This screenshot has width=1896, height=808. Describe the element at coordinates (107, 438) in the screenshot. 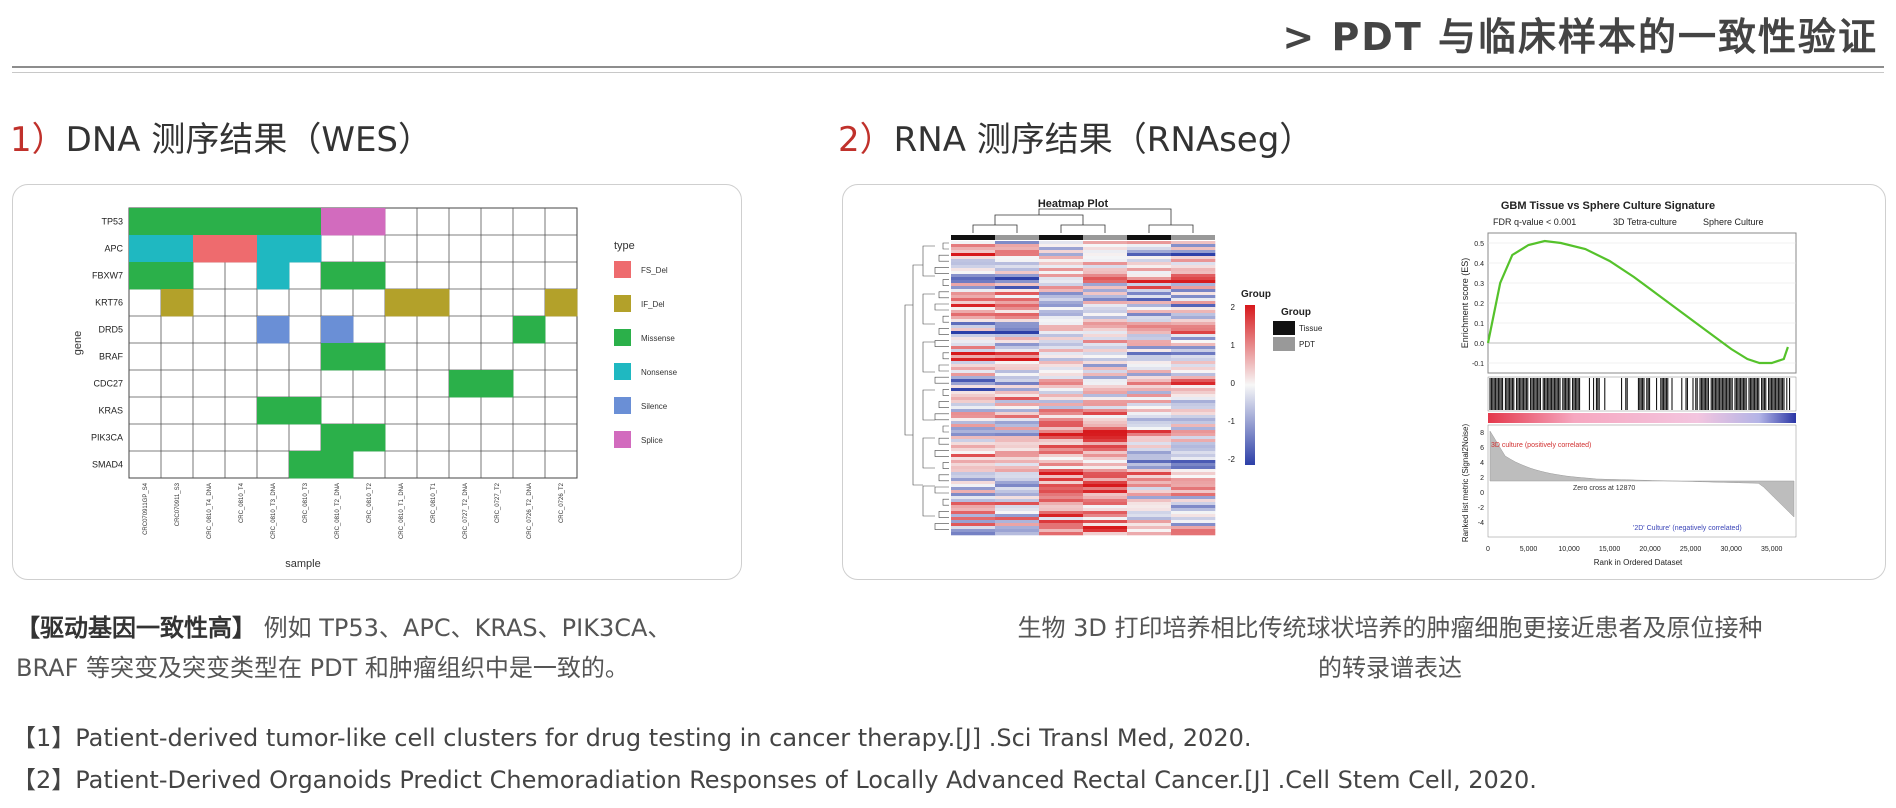

I see `wes-gene-label: PIK3CA` at that location.